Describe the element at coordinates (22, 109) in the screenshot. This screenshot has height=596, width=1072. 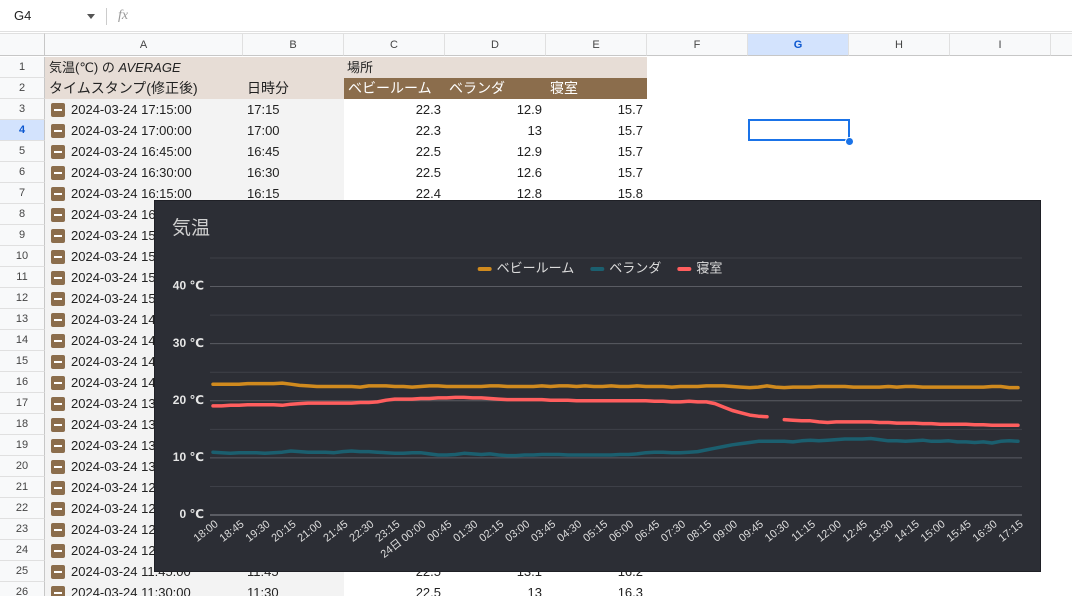
I see `row-header: 3` at that location.